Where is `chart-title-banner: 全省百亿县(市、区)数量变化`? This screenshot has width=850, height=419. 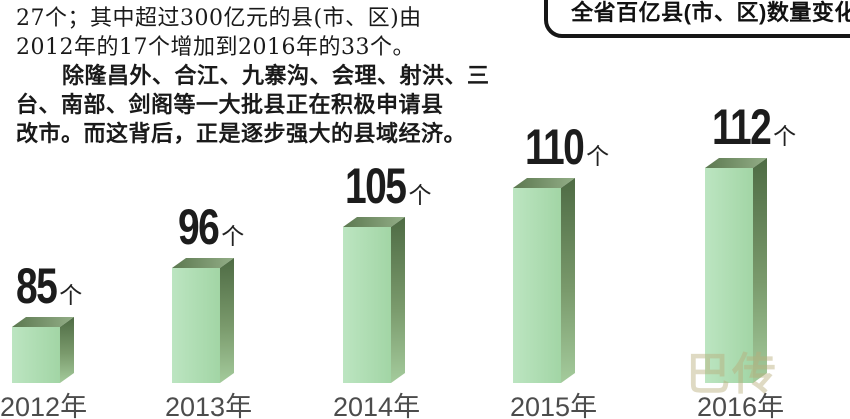
chart-title-banner: 全省百亿县(市、区)数量变化 is located at coordinates (697, 19).